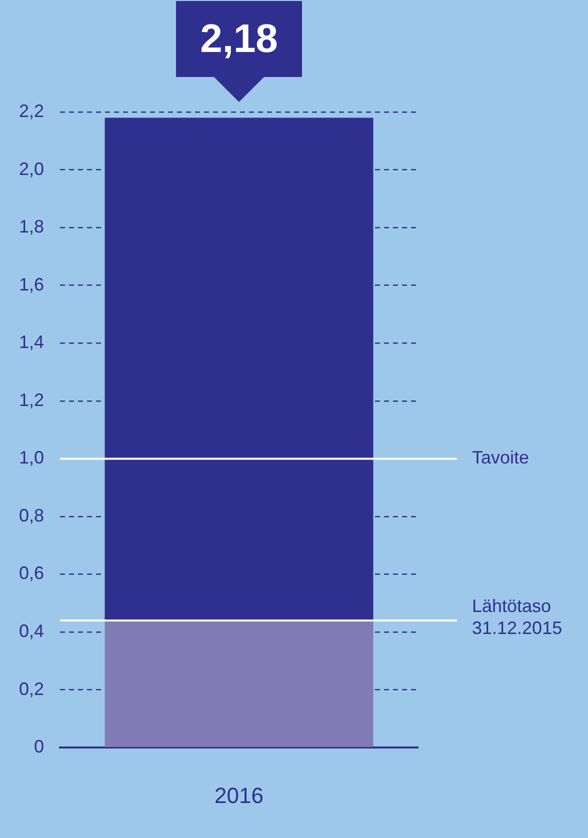 The image size is (588, 838). What do you see at coordinates (31, 110) in the screenshot?
I see `y-tick-label: 2,2` at bounding box center [31, 110].